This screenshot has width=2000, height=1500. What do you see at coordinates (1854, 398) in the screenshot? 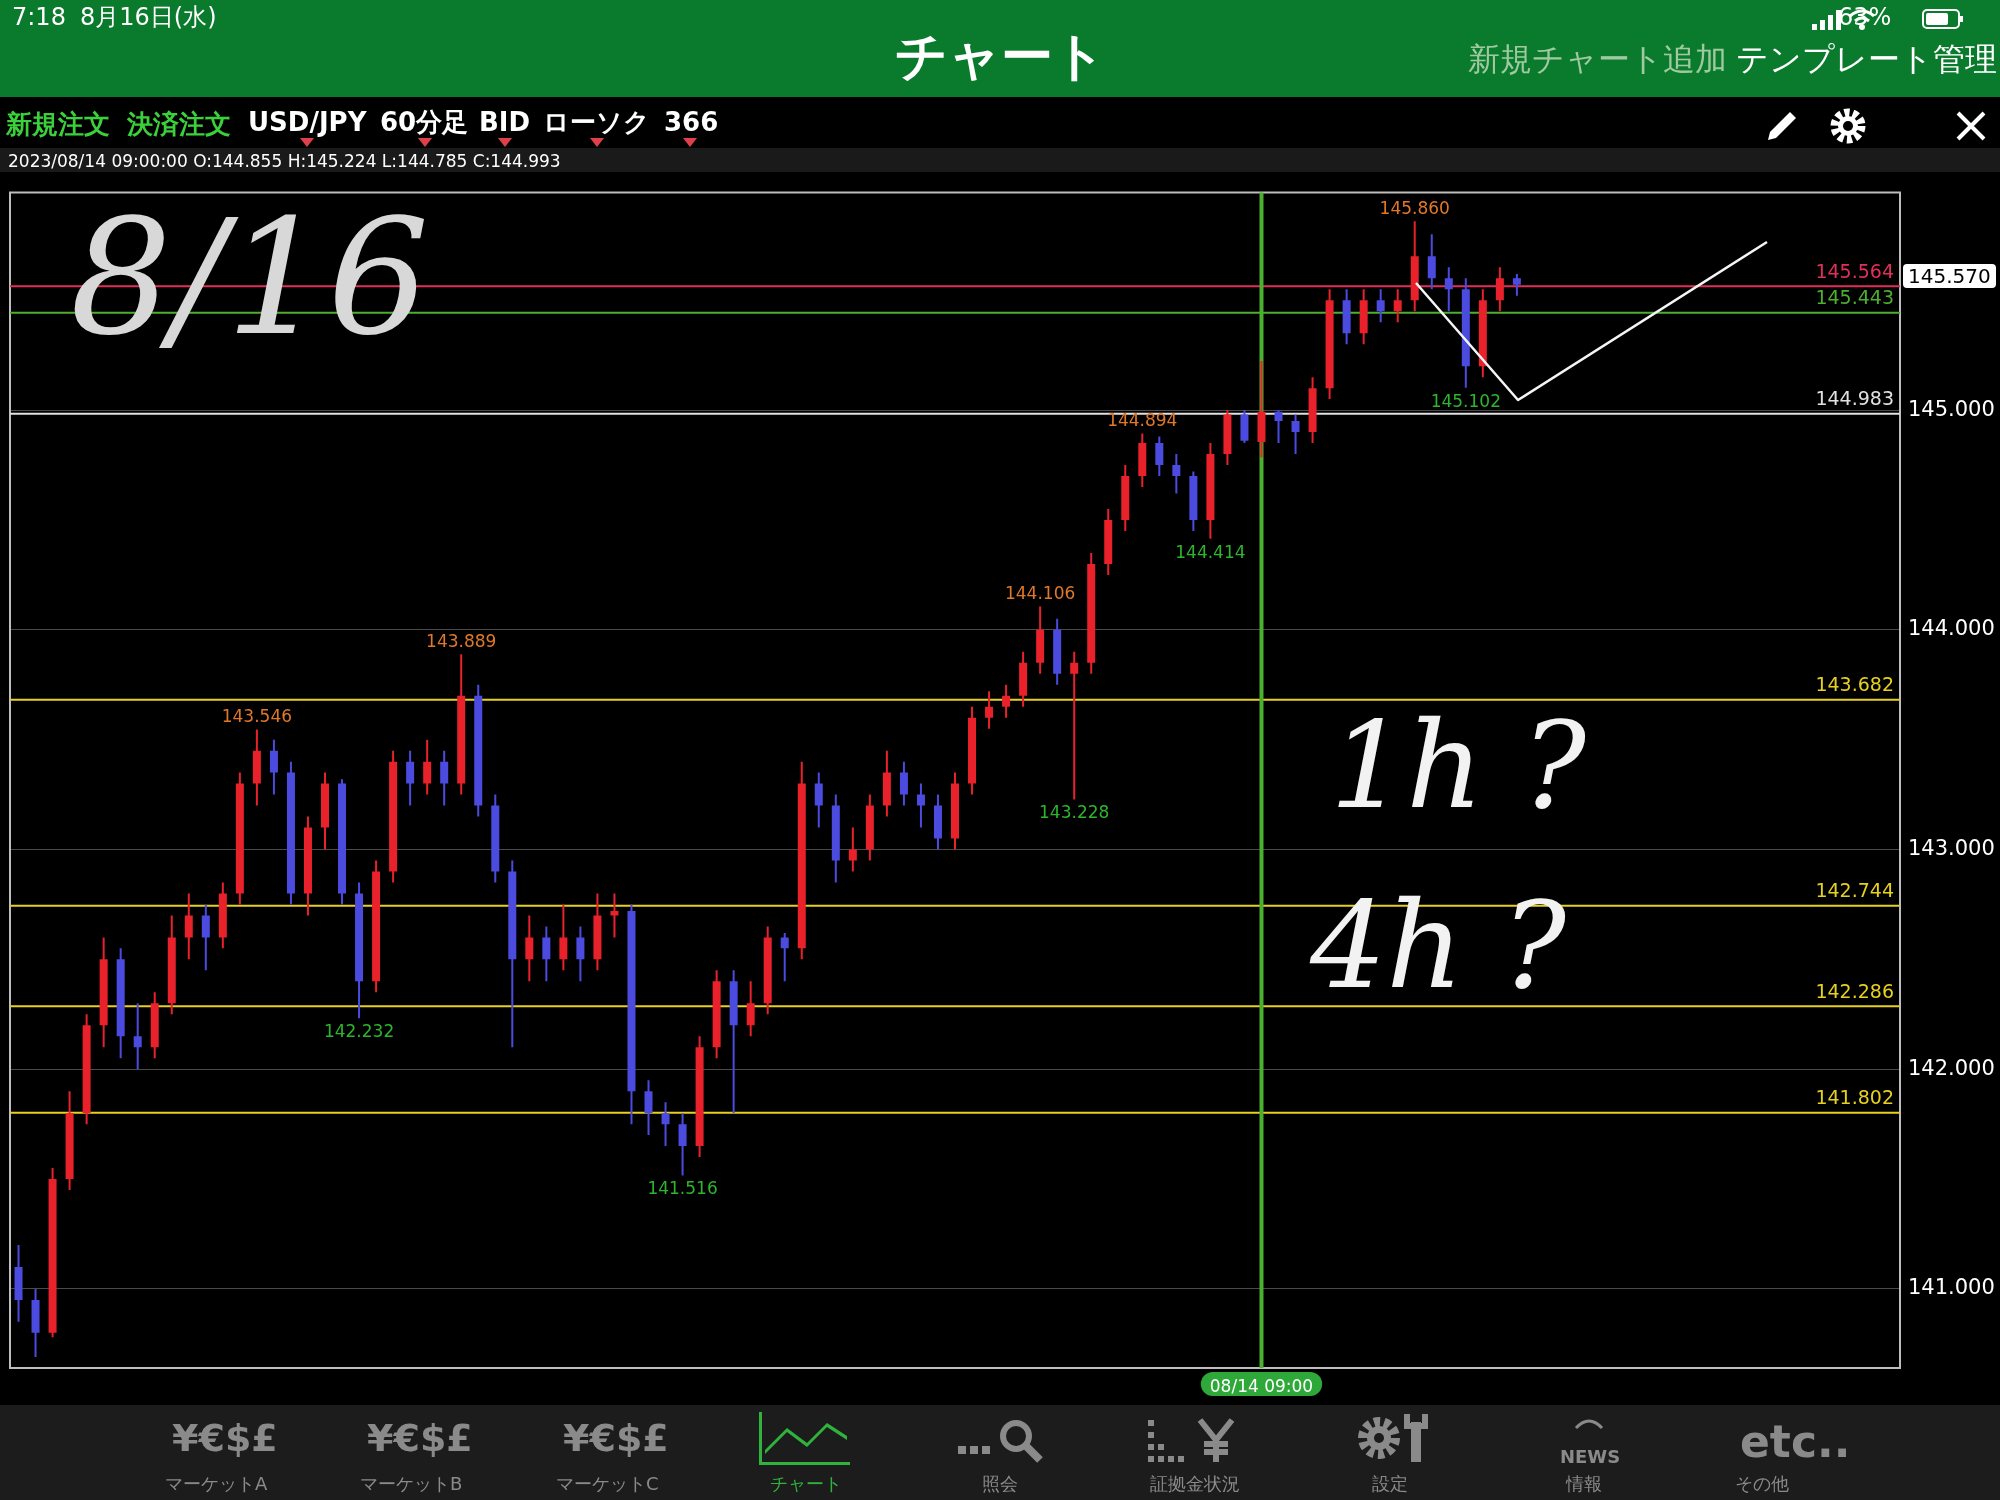
I see `ref-line-label: 144.983` at bounding box center [1854, 398].